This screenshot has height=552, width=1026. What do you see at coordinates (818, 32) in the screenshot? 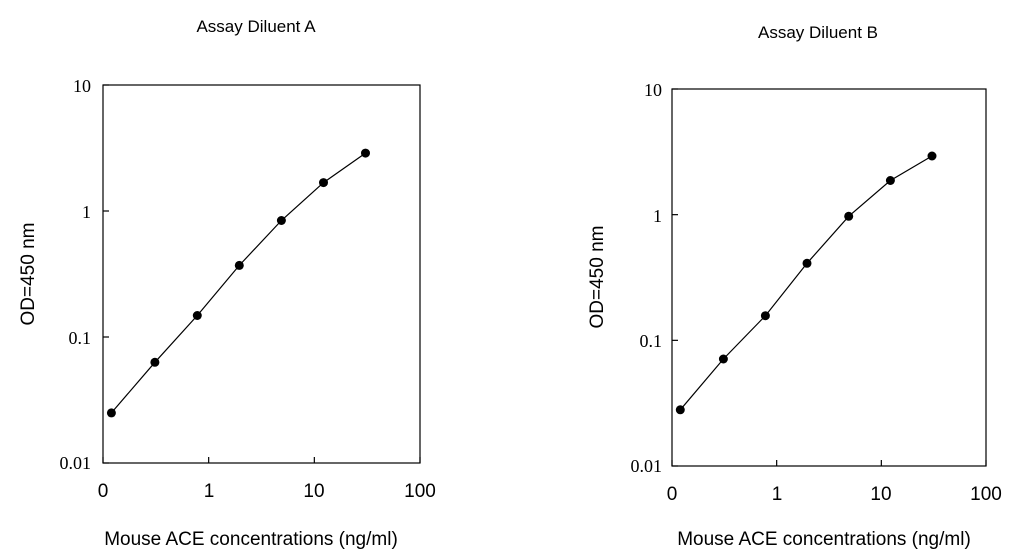
I see `chart-title: Assay Diluent B` at bounding box center [818, 32].